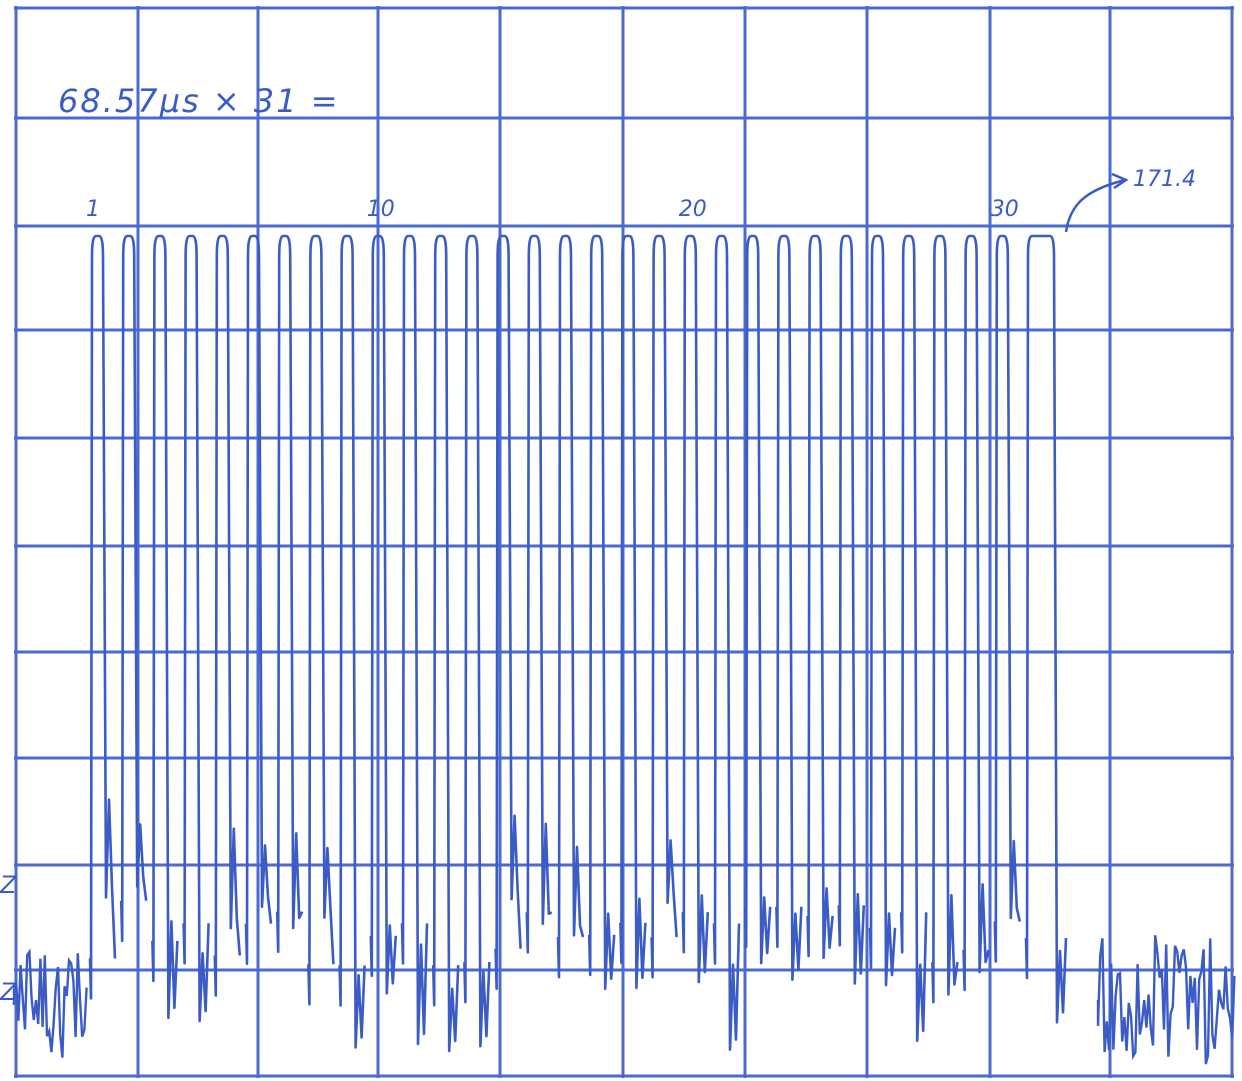 The width and height of the screenshot is (1242, 1081). What do you see at coordinates (1120, 181) in the screenshot?
I see `end-value-arrow-head` at bounding box center [1120, 181].